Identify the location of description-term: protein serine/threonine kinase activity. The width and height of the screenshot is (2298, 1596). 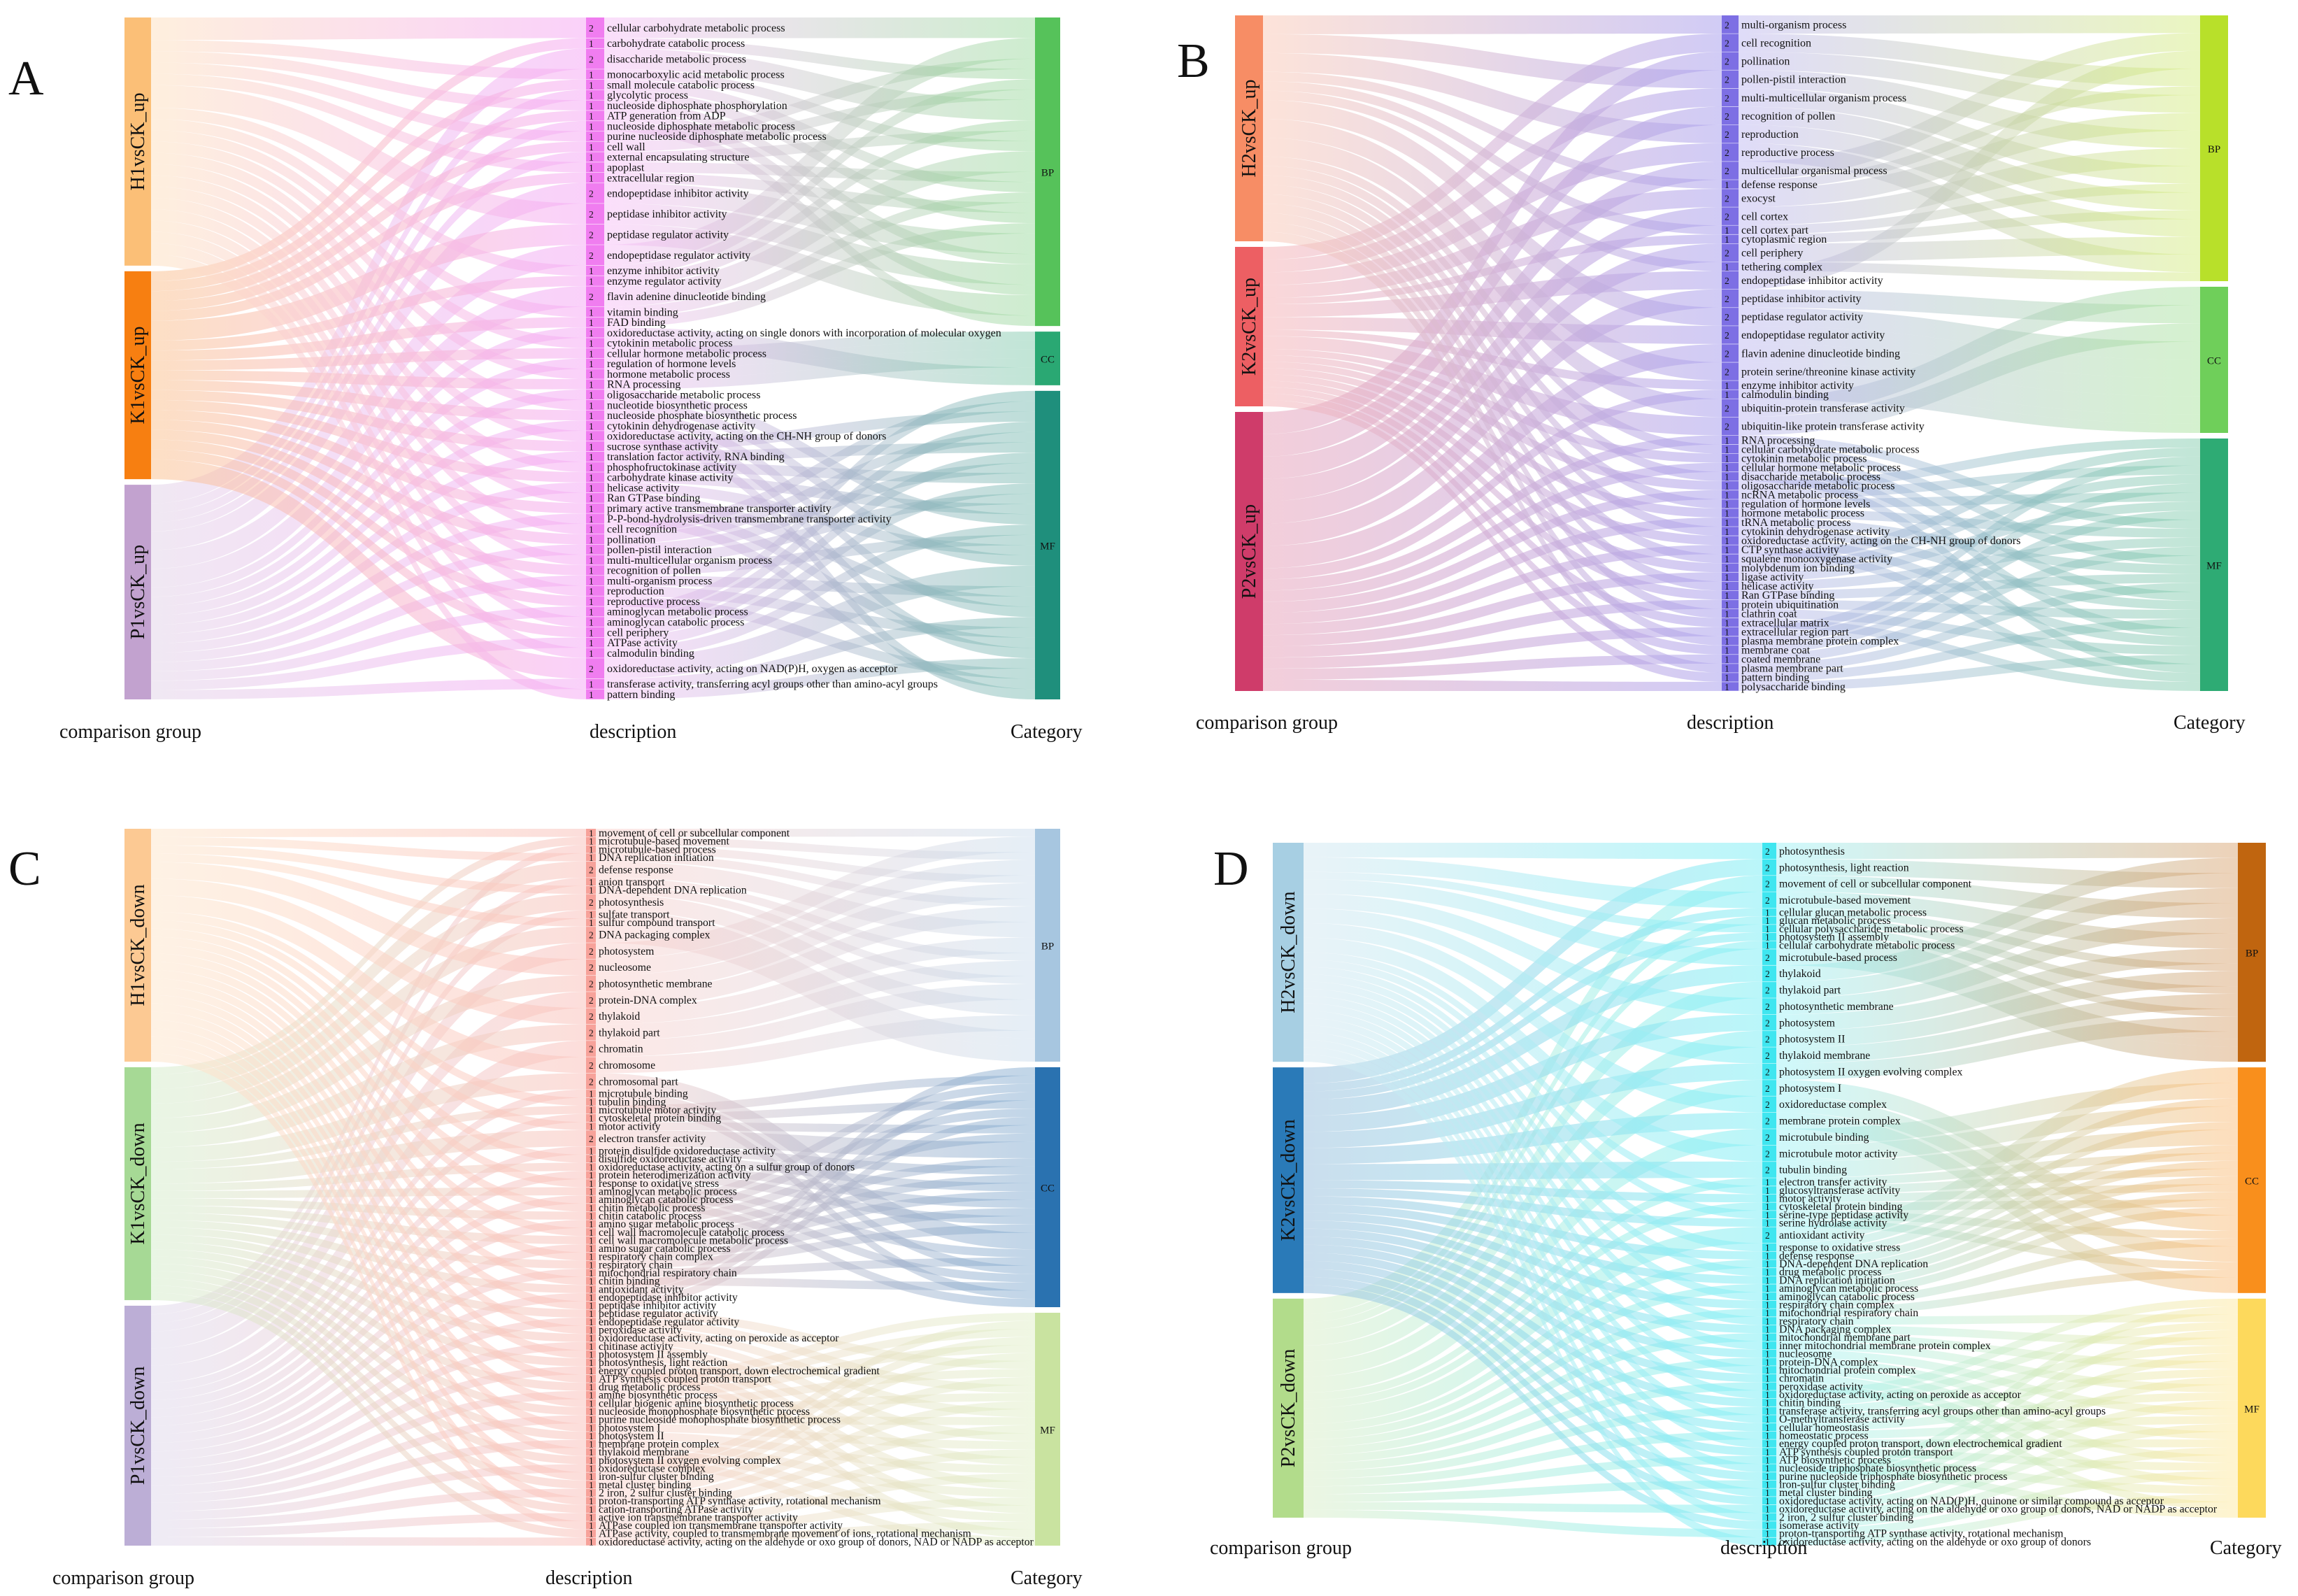
(1828, 372).